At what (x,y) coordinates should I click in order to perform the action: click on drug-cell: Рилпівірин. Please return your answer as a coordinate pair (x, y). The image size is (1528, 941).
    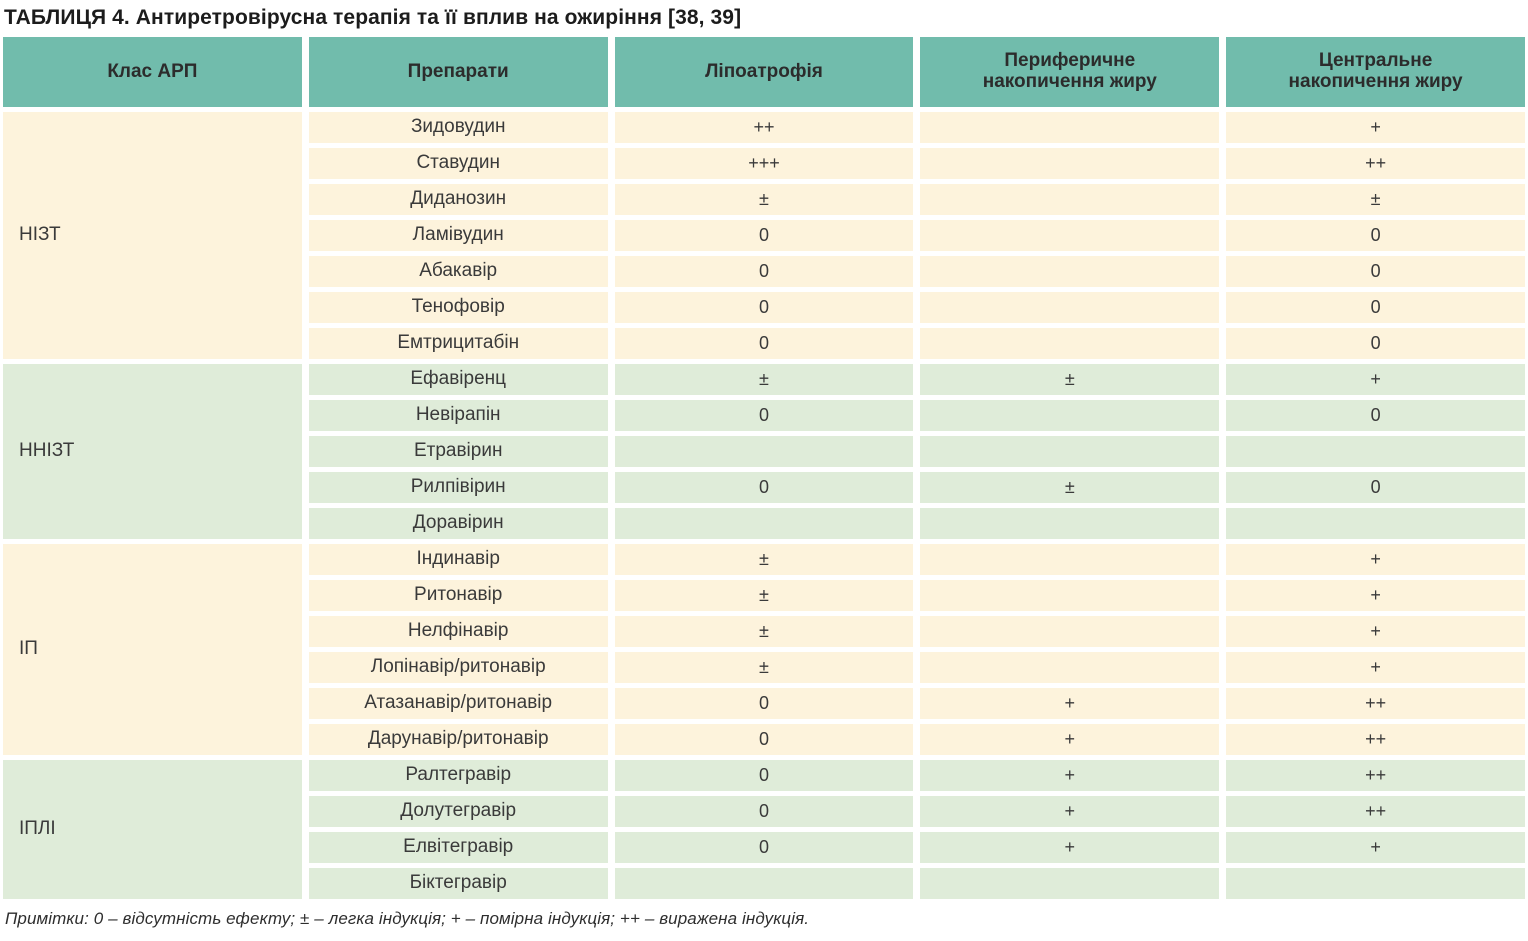
    Looking at the image, I should click on (458, 487).